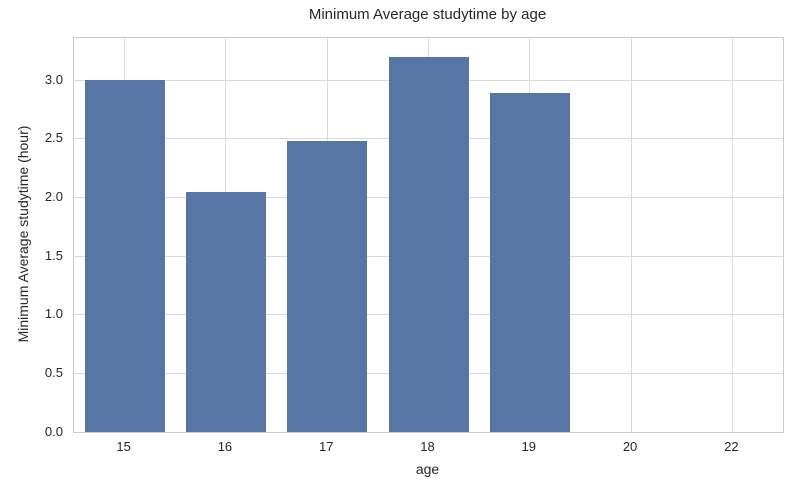 The width and height of the screenshot is (800, 500). I want to click on y-tick-label: 0.5, so click(53, 372).